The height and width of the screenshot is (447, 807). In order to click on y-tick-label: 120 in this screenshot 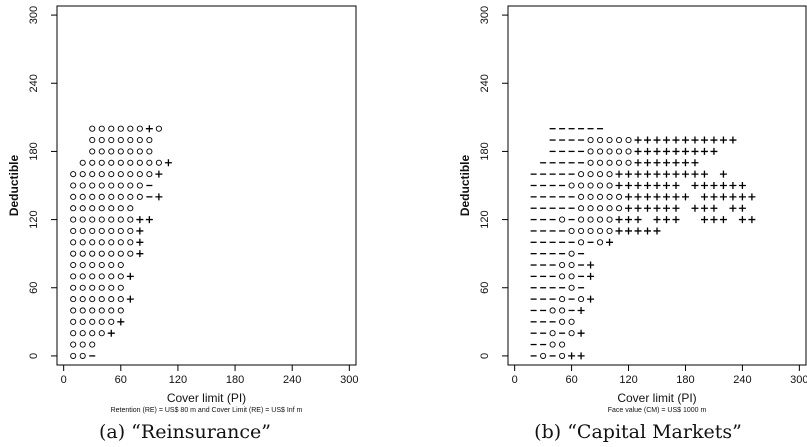, I will do `click(34, 219)`.